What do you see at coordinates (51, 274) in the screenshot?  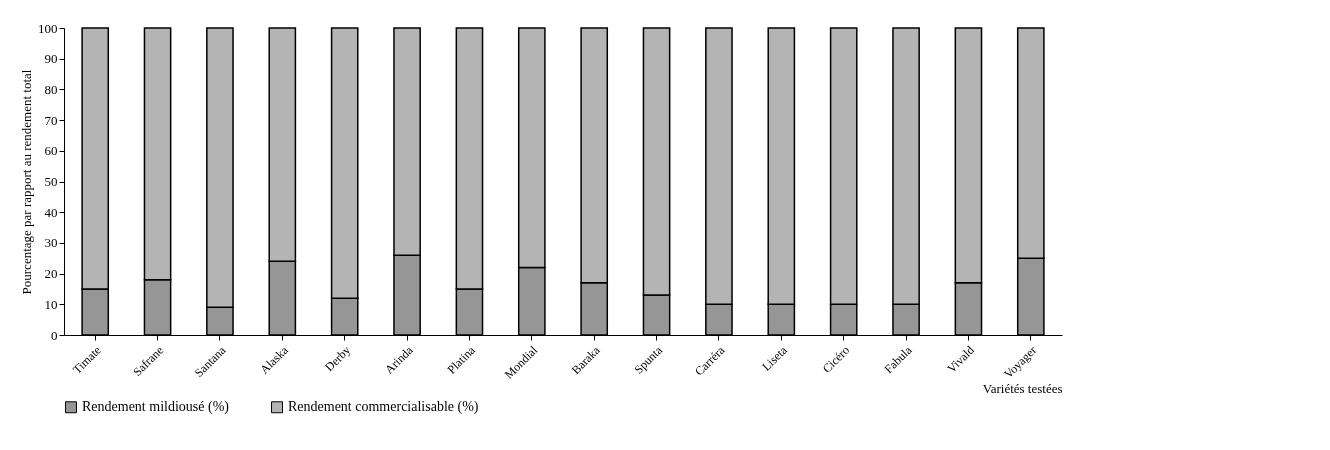 I see `y-tick-label: 20` at bounding box center [51, 274].